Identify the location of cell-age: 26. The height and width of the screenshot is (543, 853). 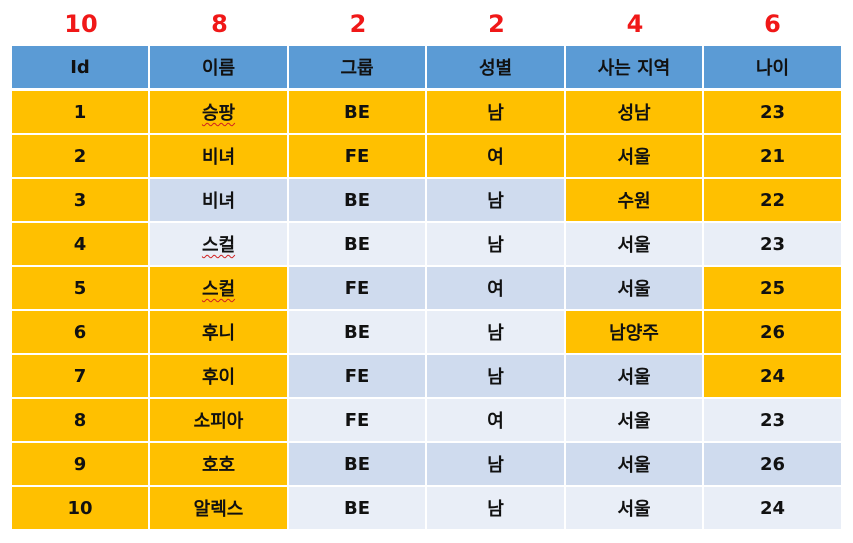
(772, 465).